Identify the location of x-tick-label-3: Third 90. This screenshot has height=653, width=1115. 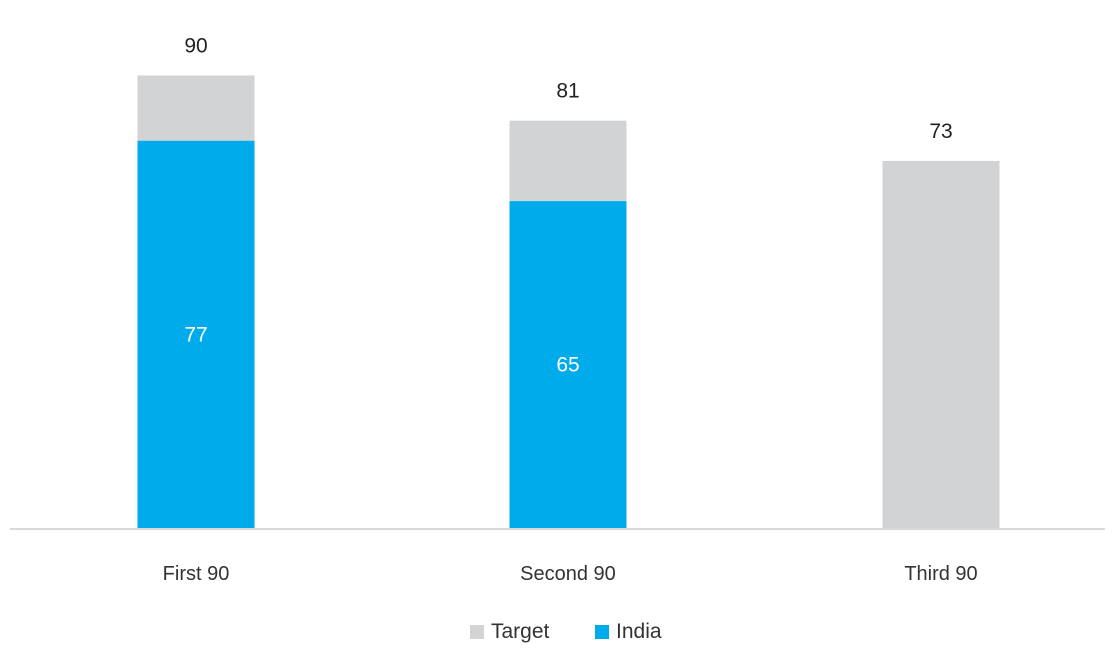
(940, 574).